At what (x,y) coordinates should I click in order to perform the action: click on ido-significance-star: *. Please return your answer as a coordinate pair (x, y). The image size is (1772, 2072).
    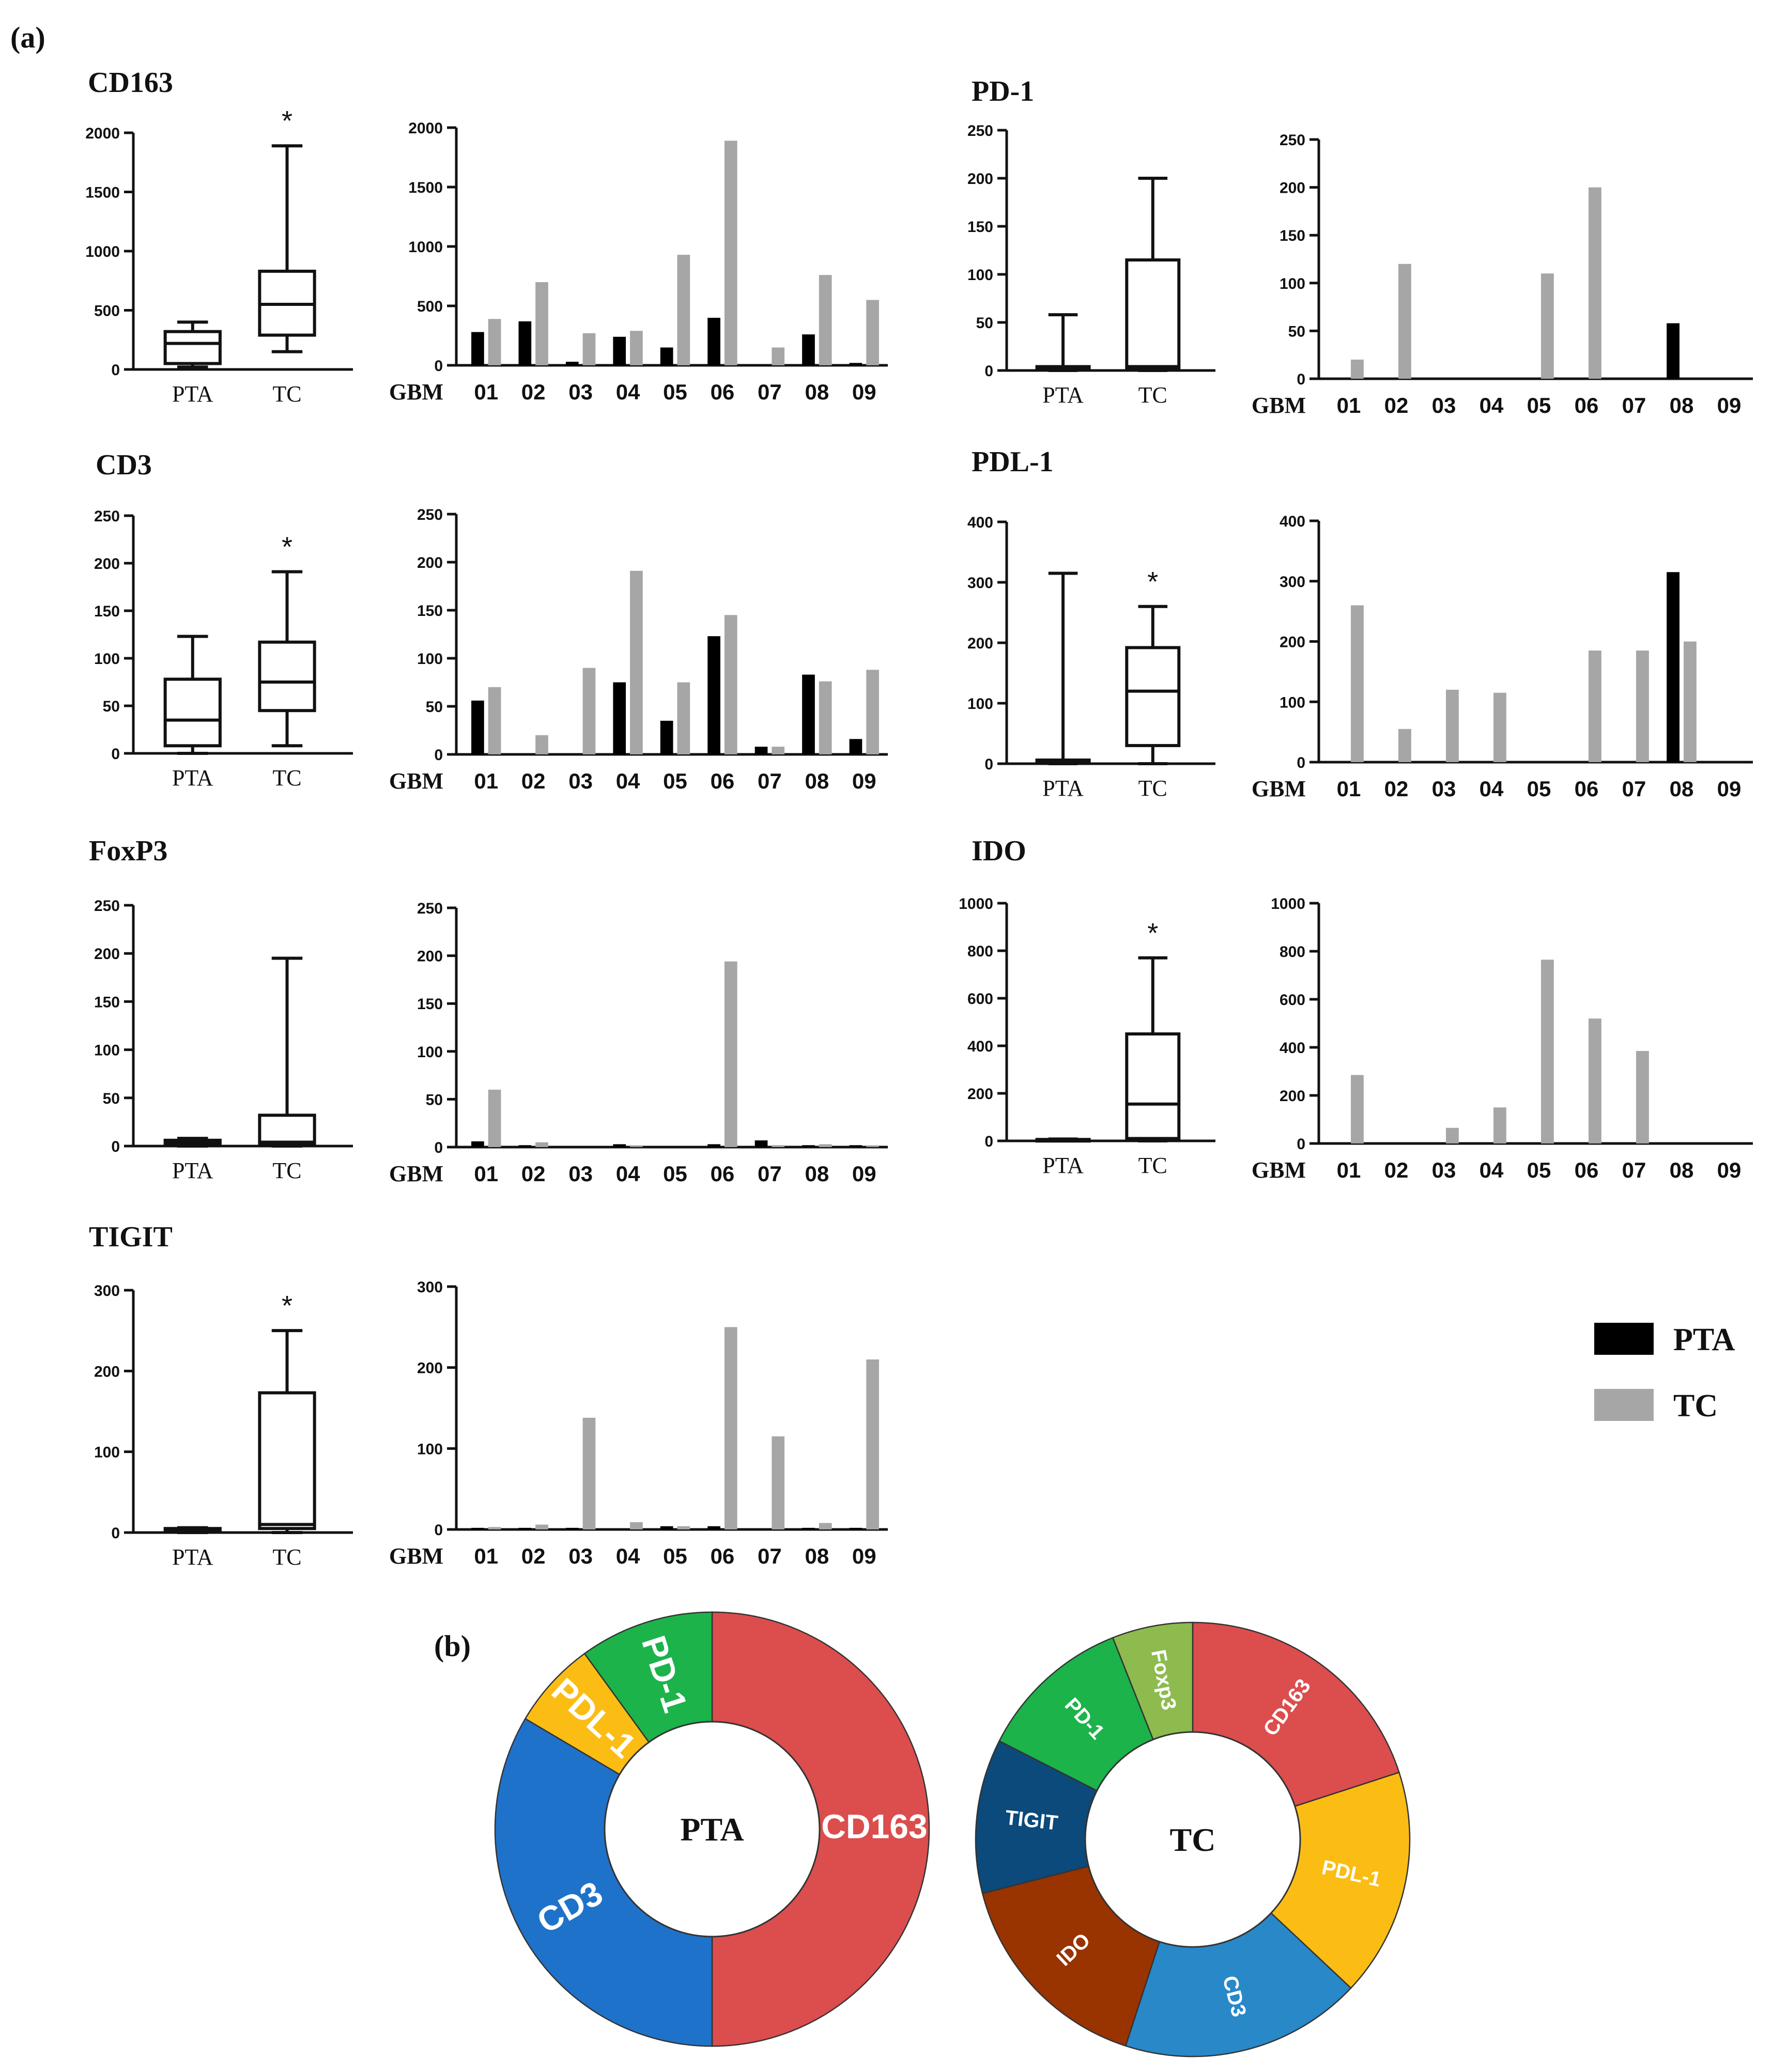
    Looking at the image, I should click on (1152, 934).